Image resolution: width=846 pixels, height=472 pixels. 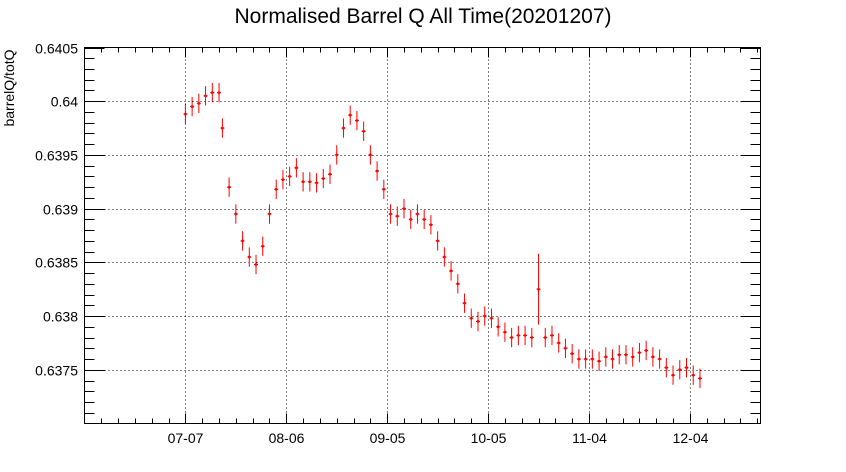 I want to click on y-tick-label: 0.6395, so click(x=56, y=156).